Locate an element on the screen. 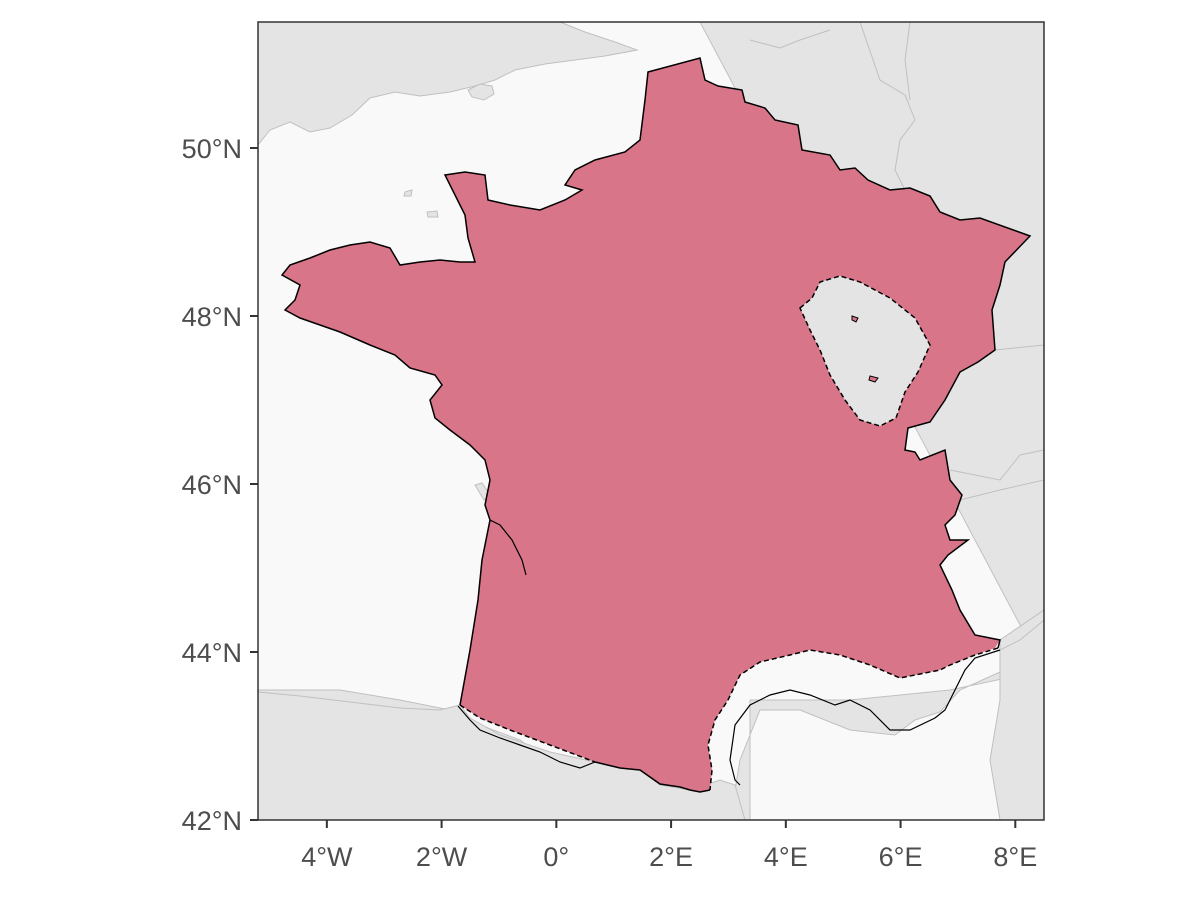 The width and height of the screenshot is (1200, 900). iberia-landmass is located at coordinates (502, 755).